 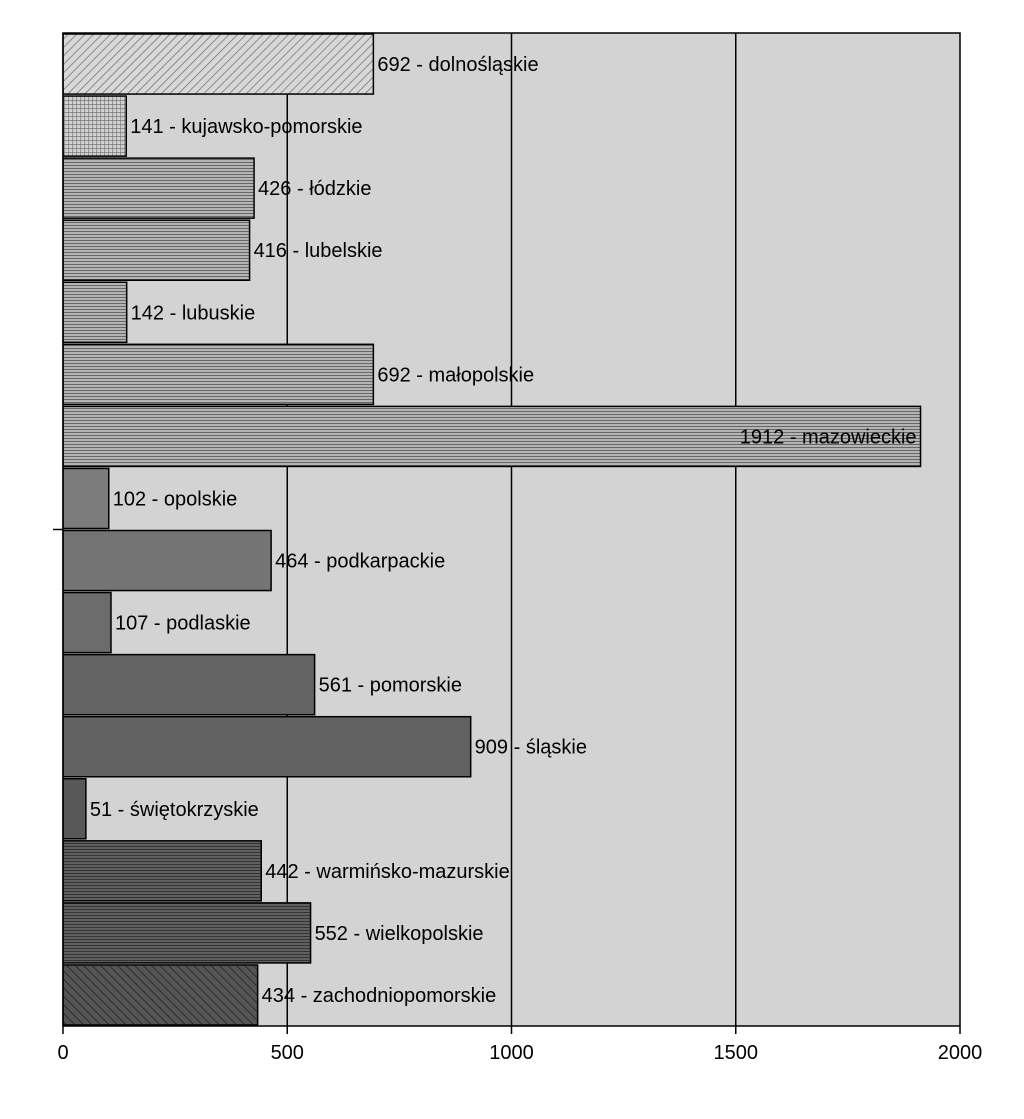 I want to click on data-label: 142 - lubuskie, so click(x=193, y=313).